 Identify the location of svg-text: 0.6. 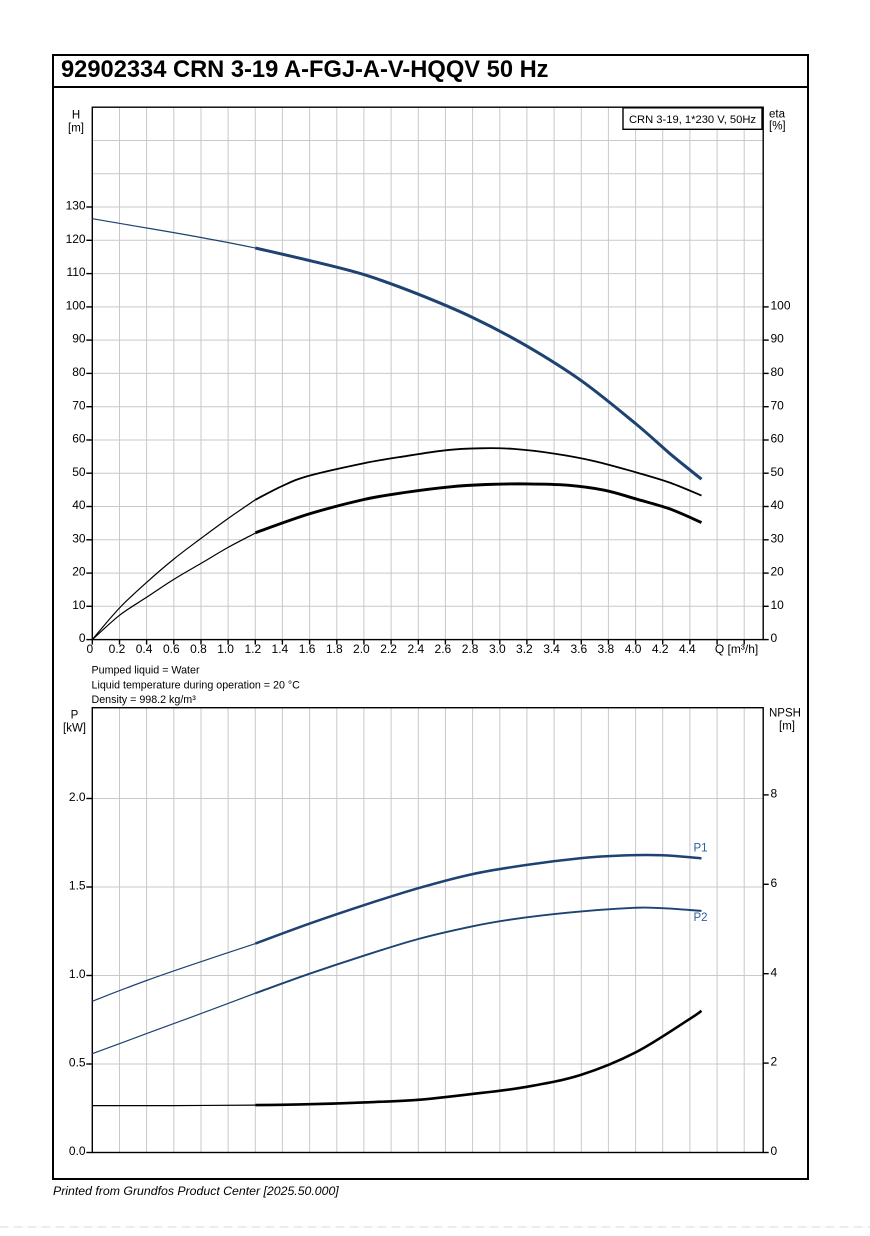
(171, 649).